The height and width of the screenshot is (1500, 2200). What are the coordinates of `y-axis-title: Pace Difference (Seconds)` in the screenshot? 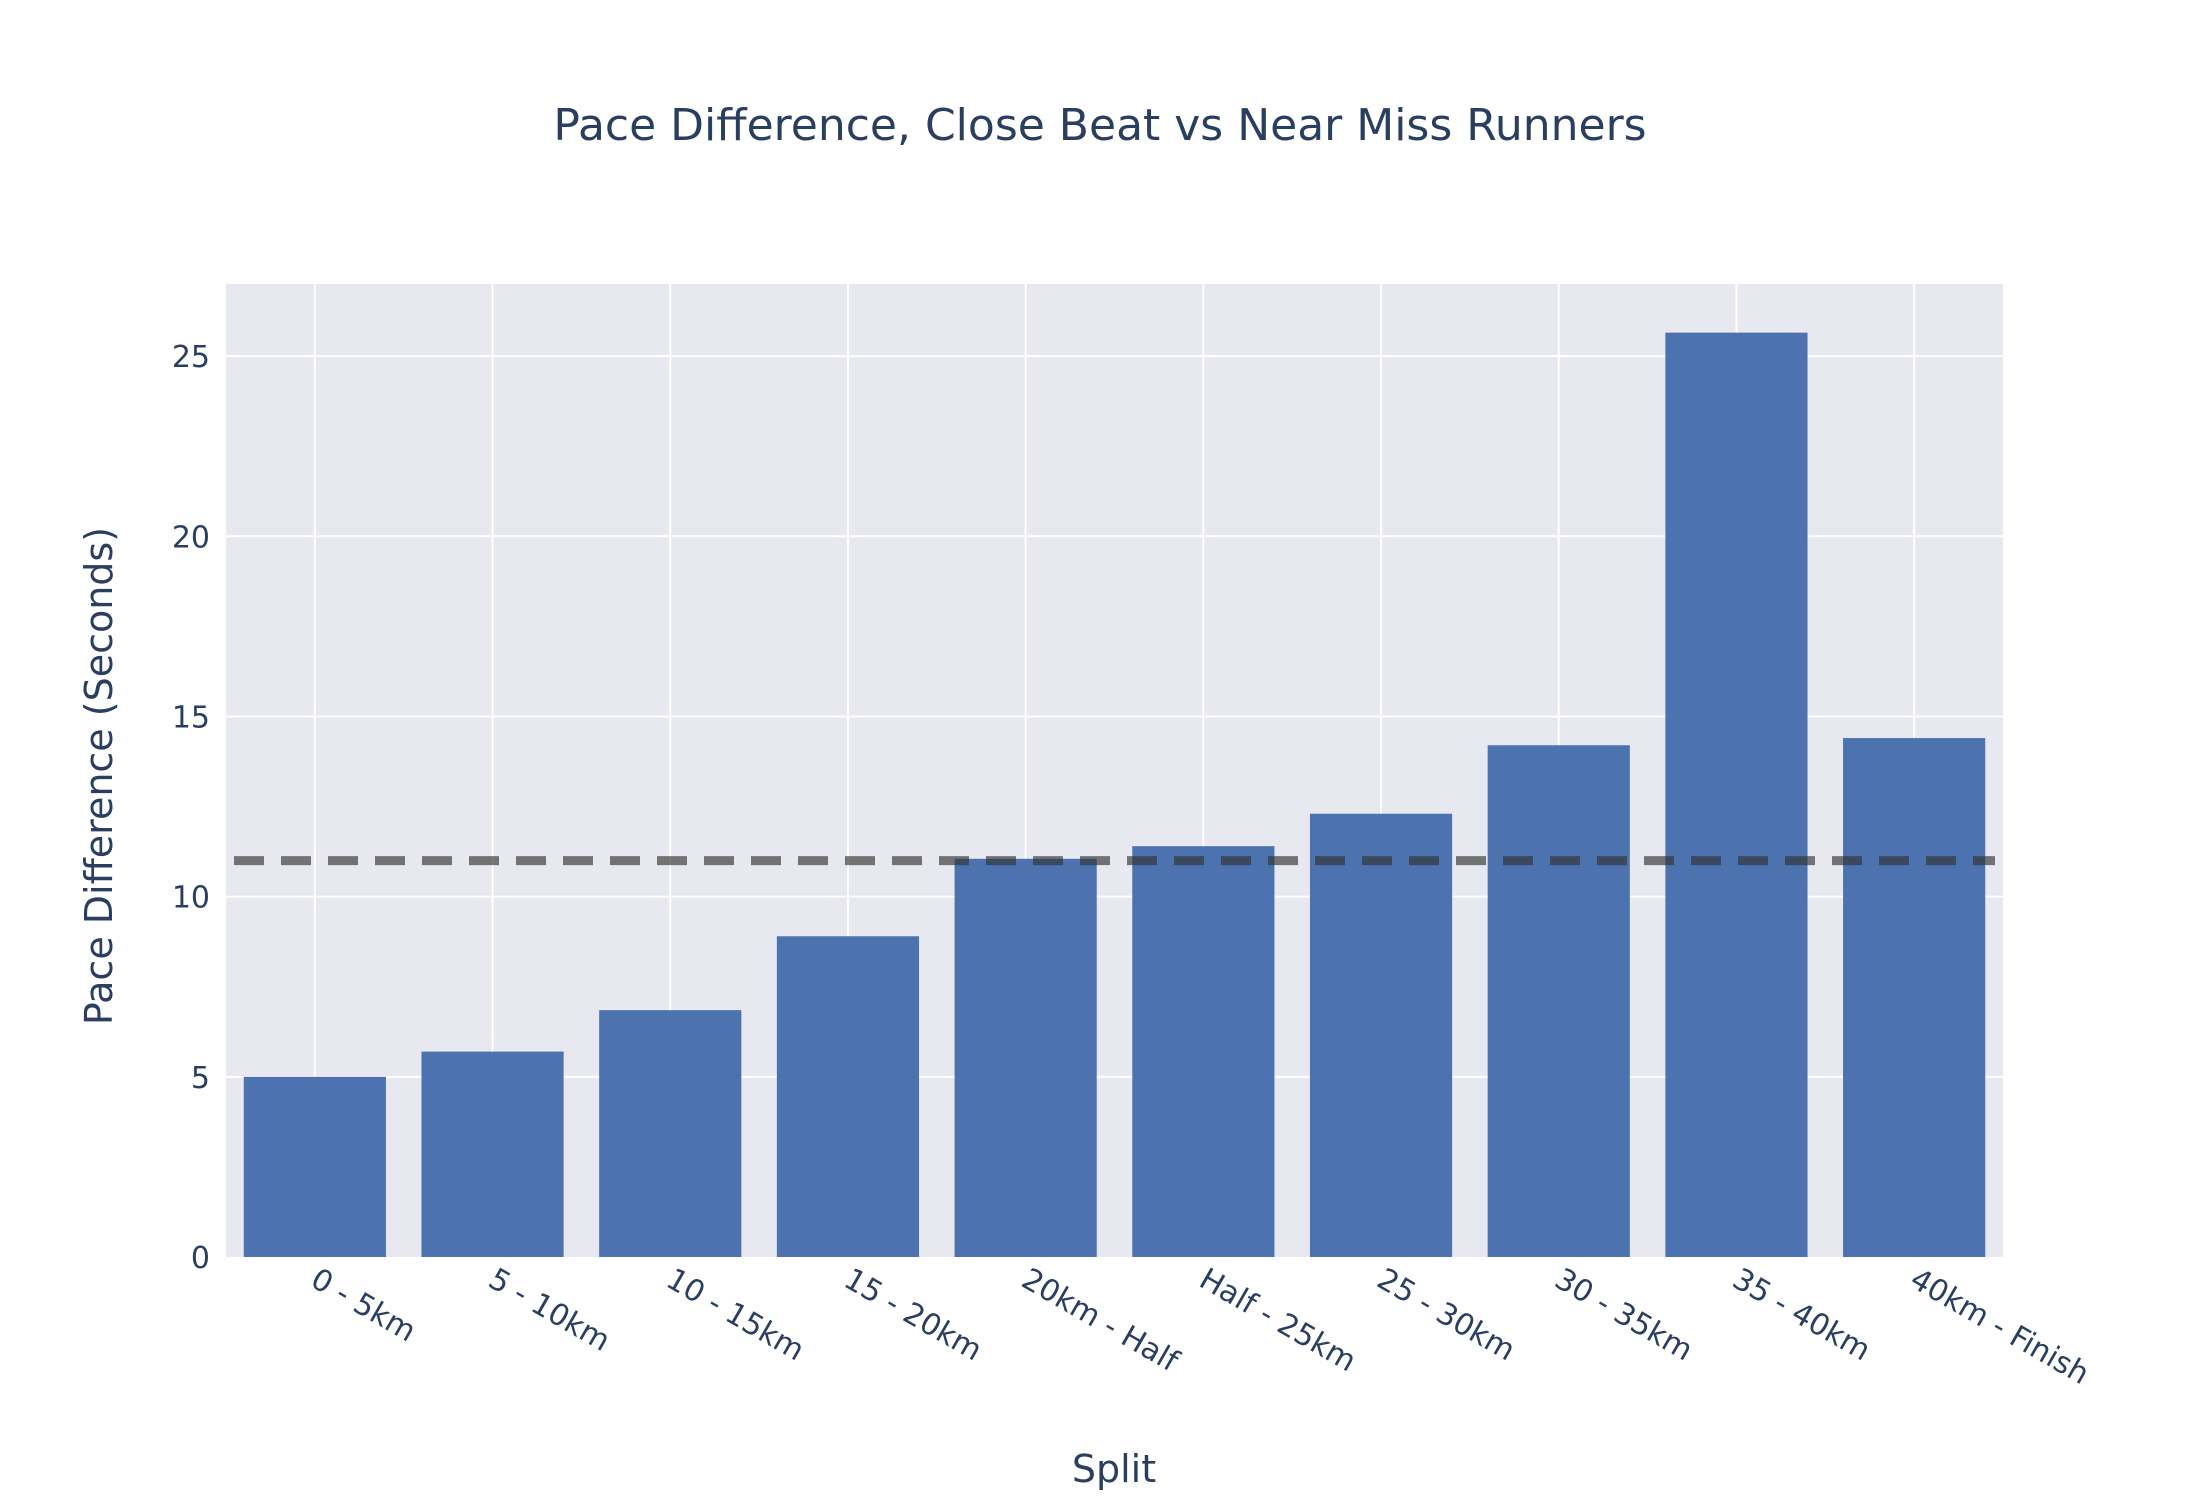 It's located at (99, 776).